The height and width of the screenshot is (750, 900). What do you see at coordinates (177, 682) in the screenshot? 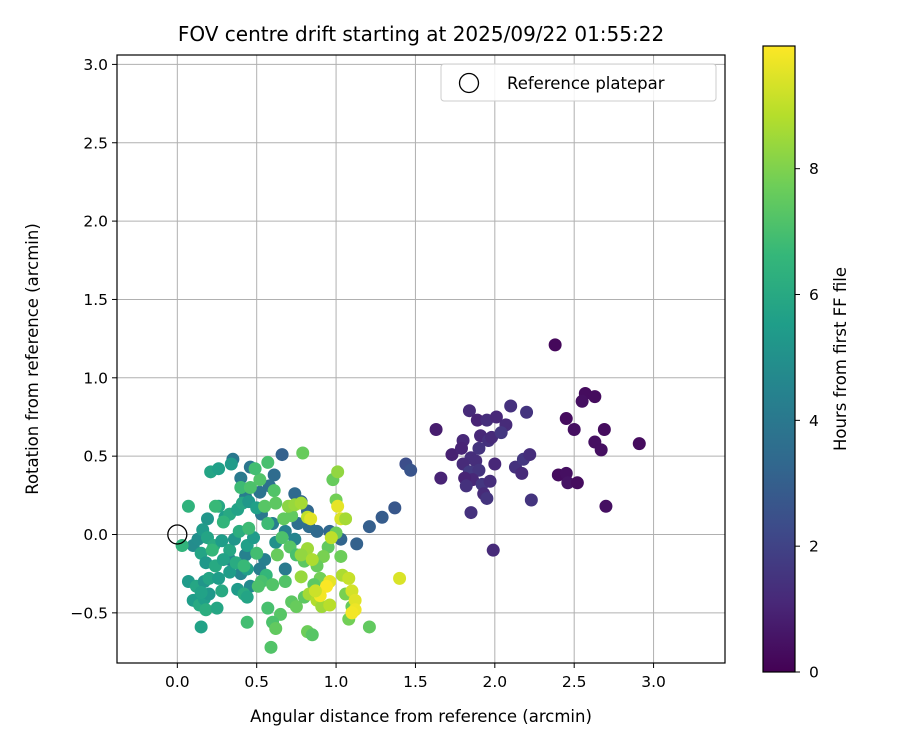
I see `x-tick-label: 0.0` at bounding box center [177, 682].